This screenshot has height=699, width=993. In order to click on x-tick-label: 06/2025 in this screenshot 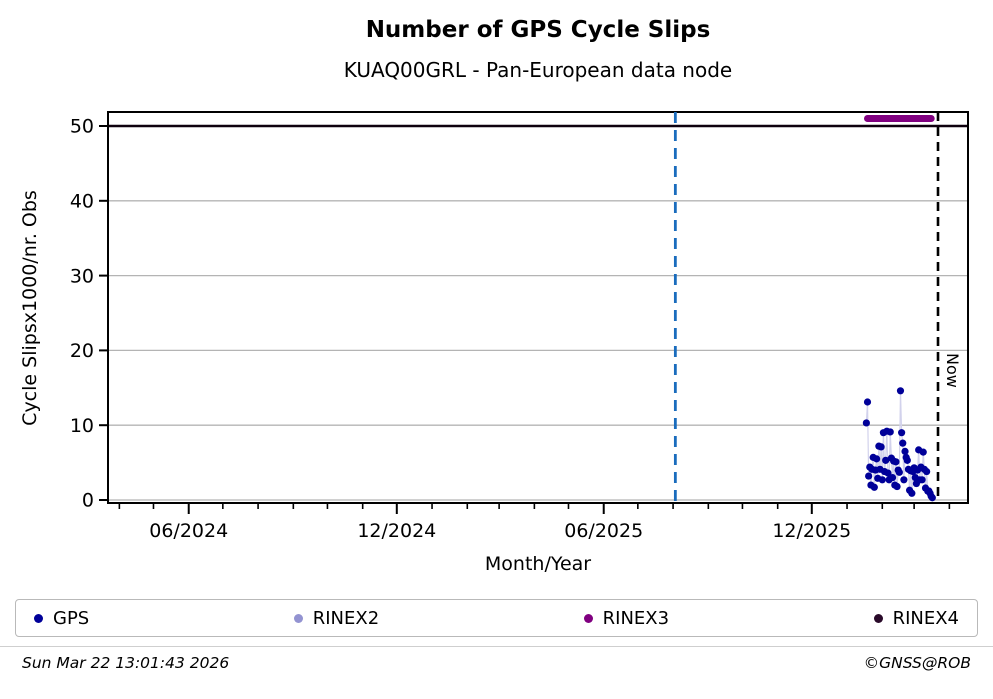, I will do `click(603, 531)`.